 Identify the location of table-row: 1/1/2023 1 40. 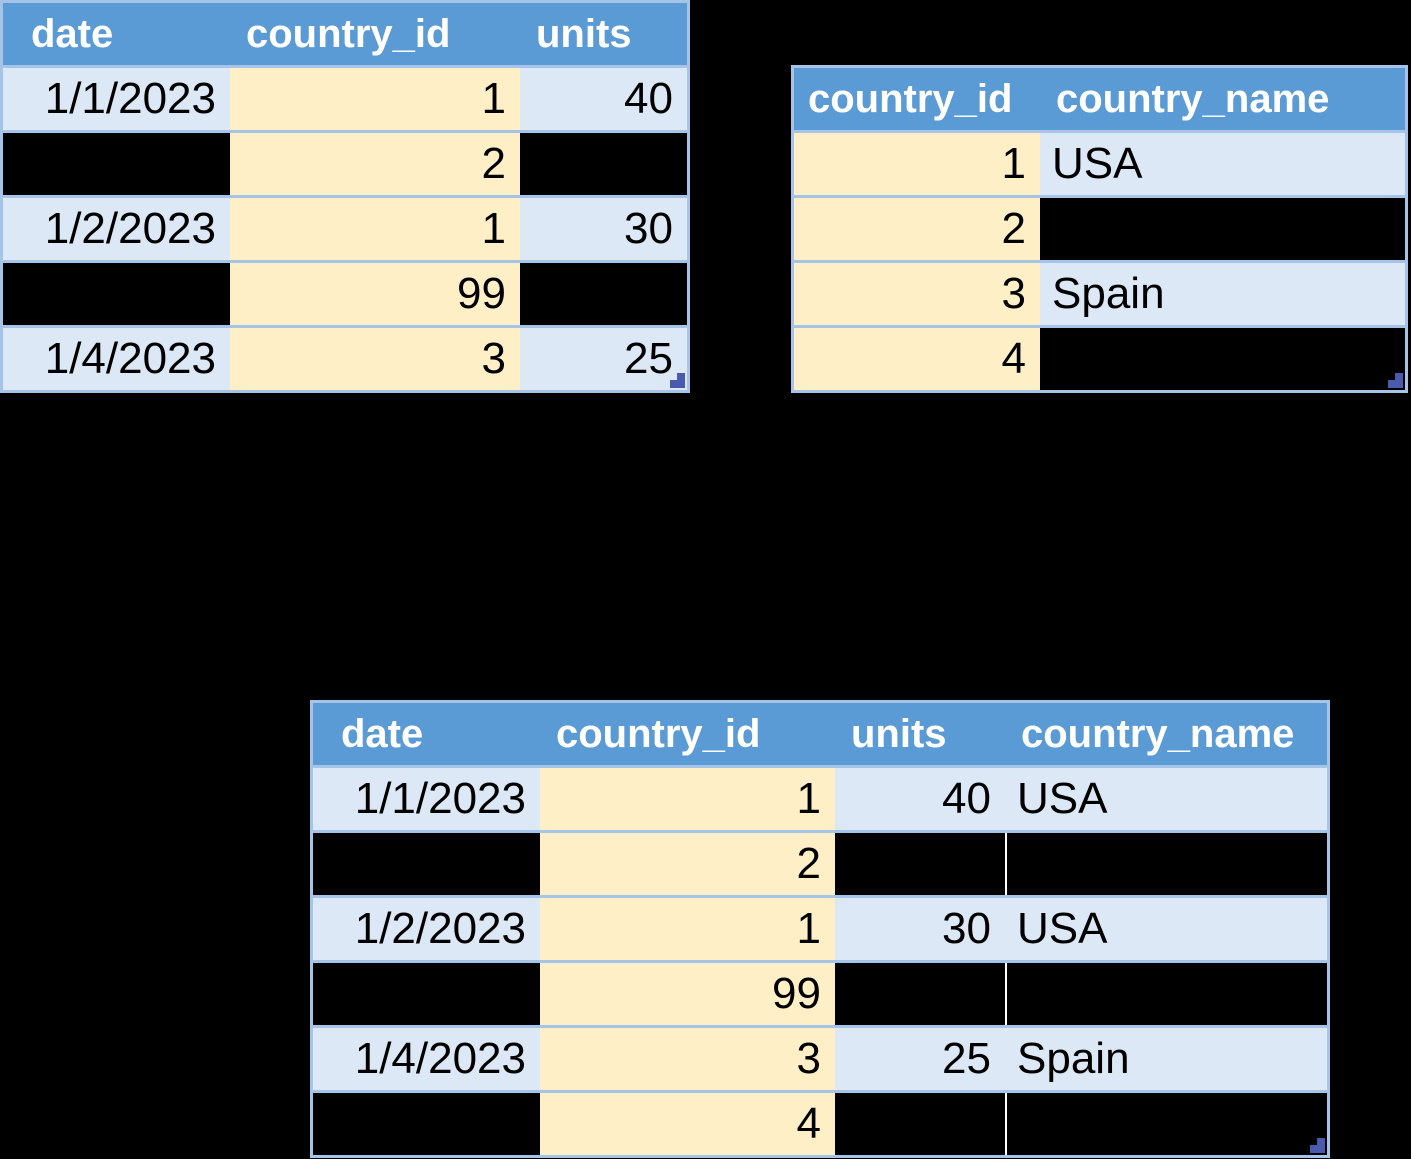
(345, 97).